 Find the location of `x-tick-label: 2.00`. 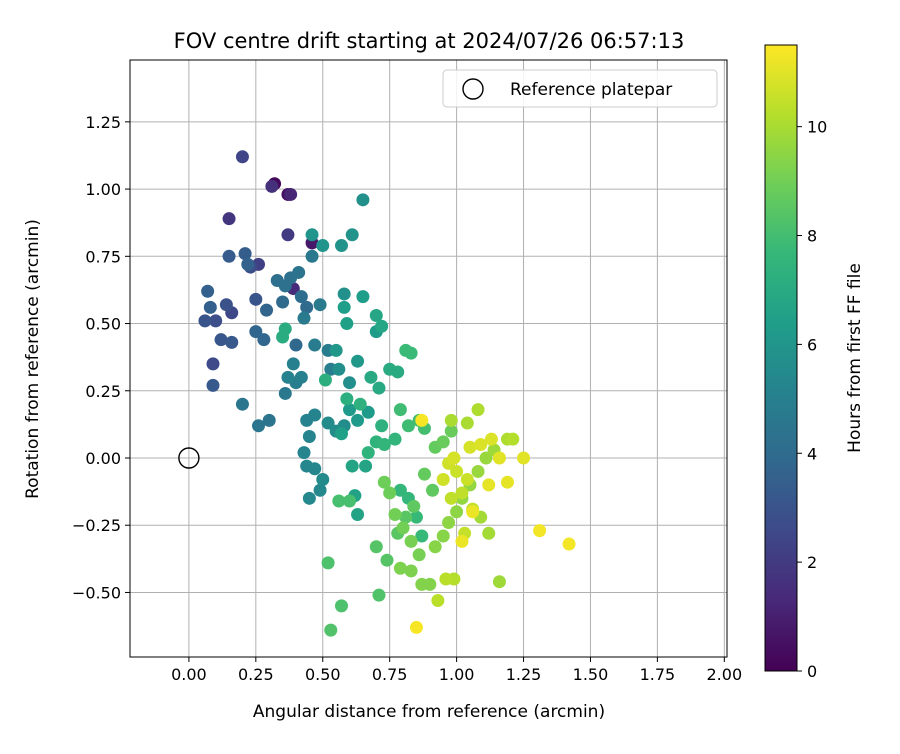

x-tick-label: 2.00 is located at coordinates (725, 674).